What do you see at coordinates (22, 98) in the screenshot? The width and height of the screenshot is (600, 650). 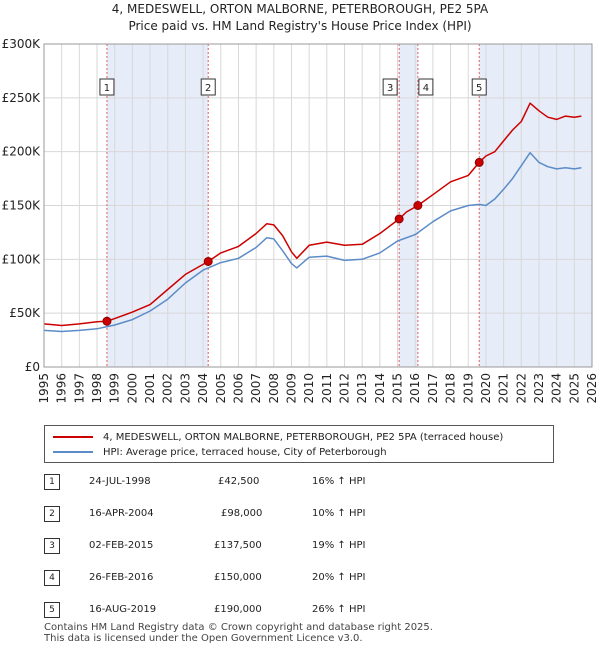 I see `y-tick-label: £250K` at bounding box center [22, 98].